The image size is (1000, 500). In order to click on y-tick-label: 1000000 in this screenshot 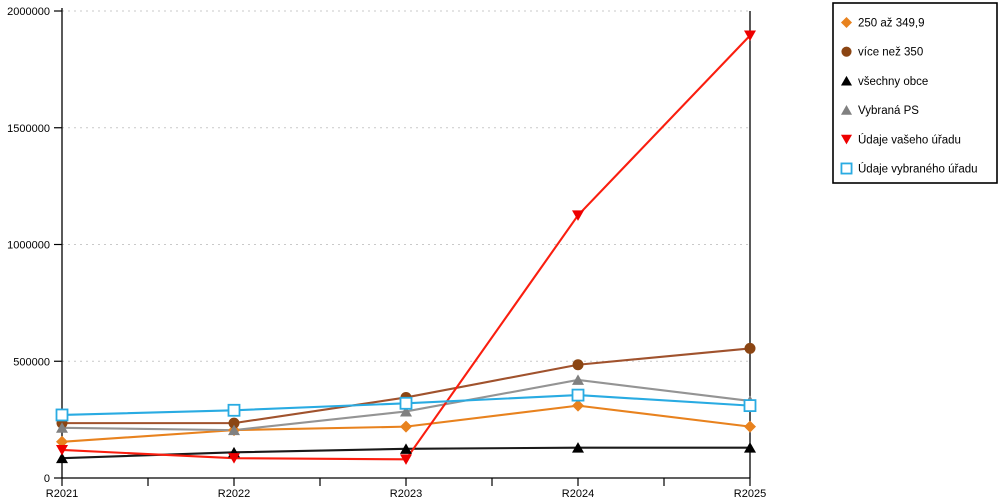, I will do `click(28, 246)`.